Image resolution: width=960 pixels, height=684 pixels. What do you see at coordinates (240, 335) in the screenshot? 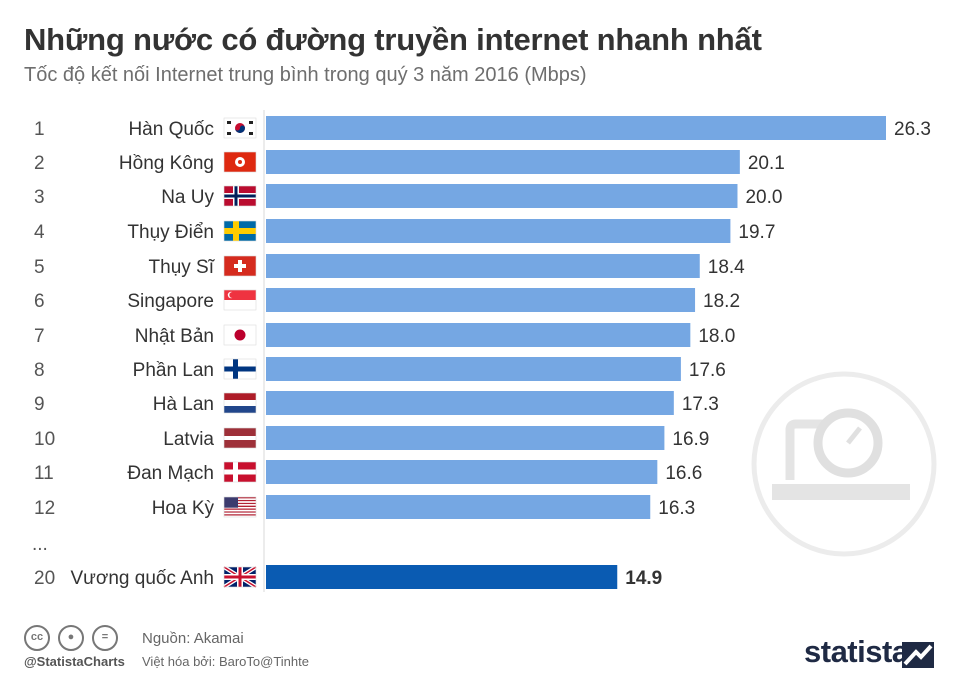
I see `flag-japan-icon` at bounding box center [240, 335].